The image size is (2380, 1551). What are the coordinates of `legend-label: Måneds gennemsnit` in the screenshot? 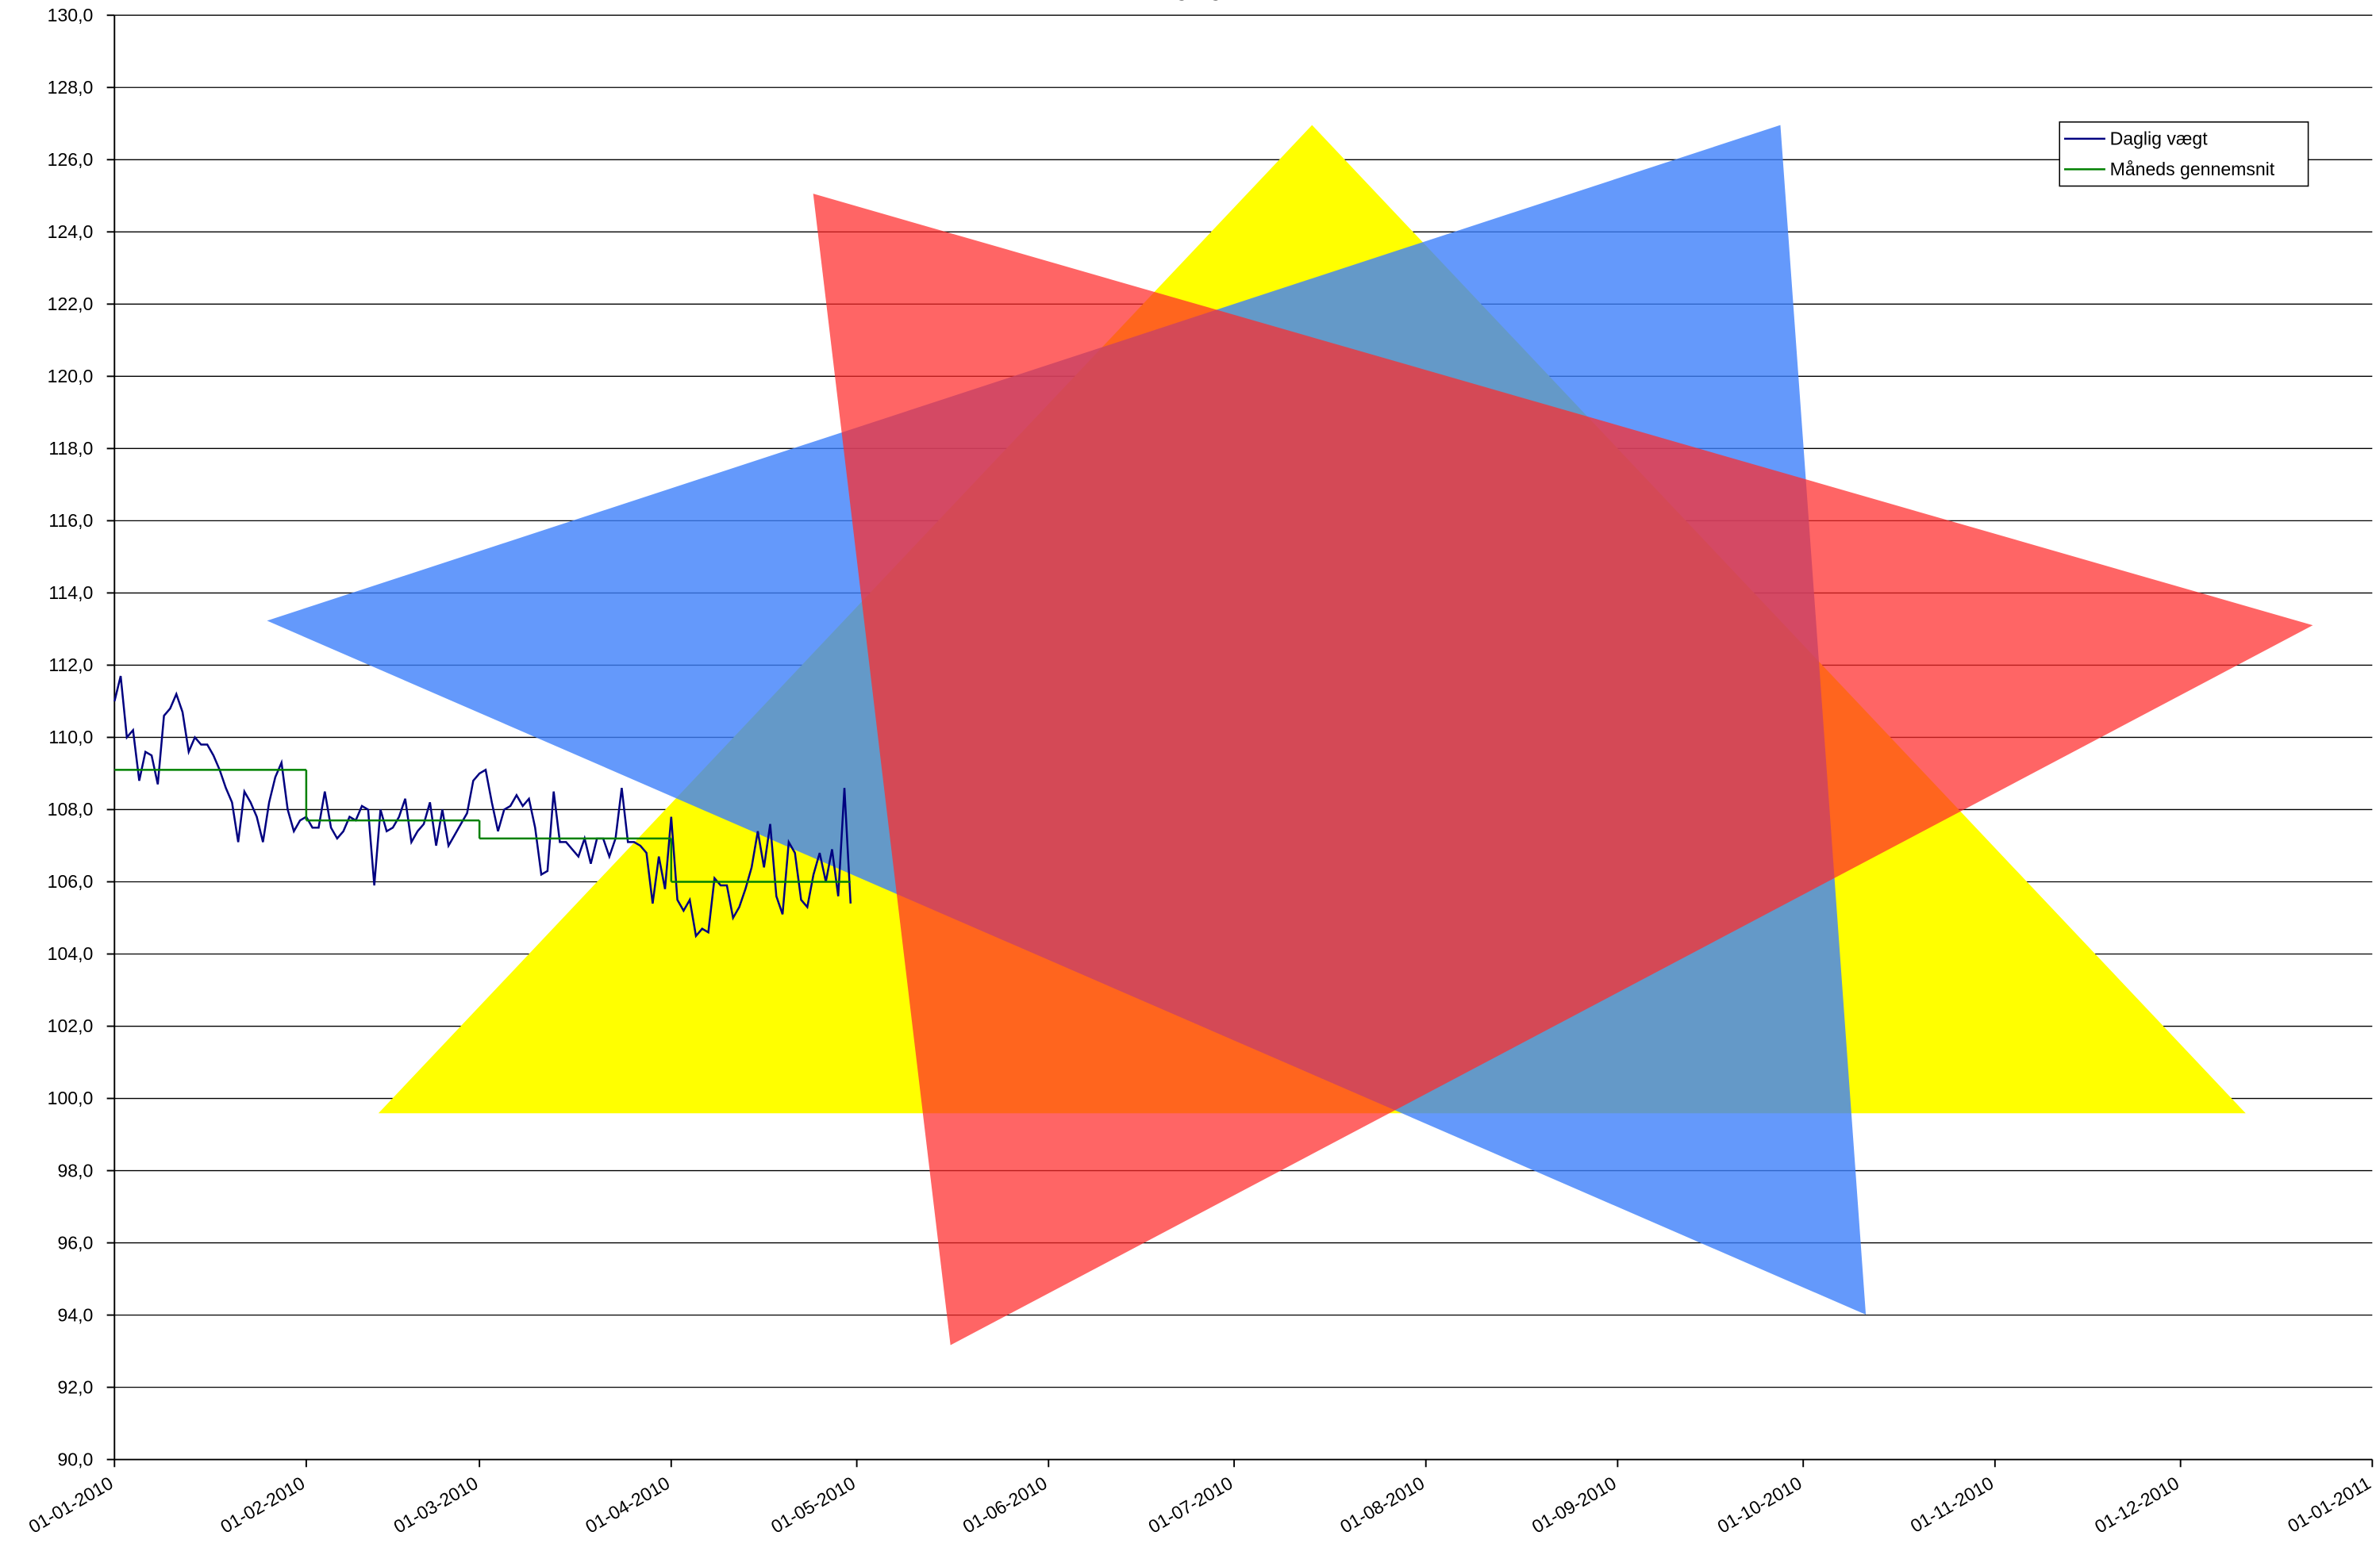 It's located at (2192, 169).